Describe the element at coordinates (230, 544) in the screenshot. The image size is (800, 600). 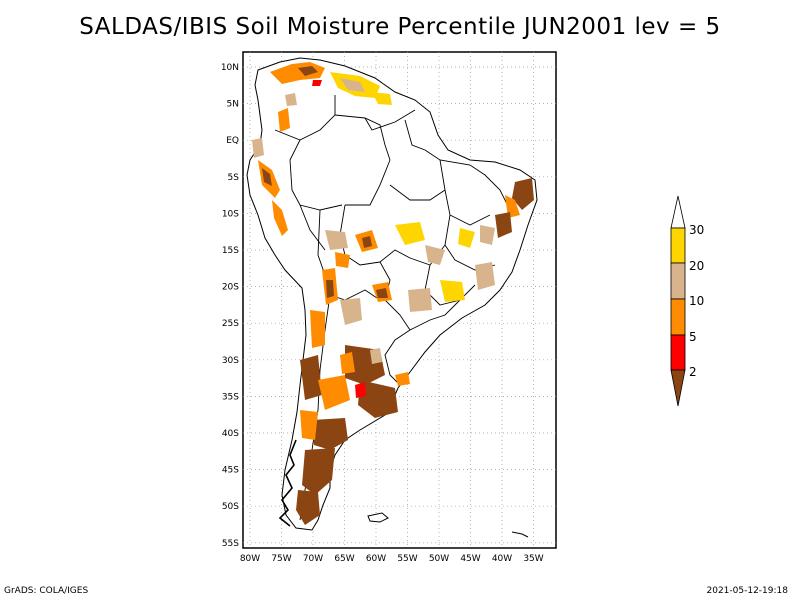
I see `lat-tick-label: 55S` at that location.